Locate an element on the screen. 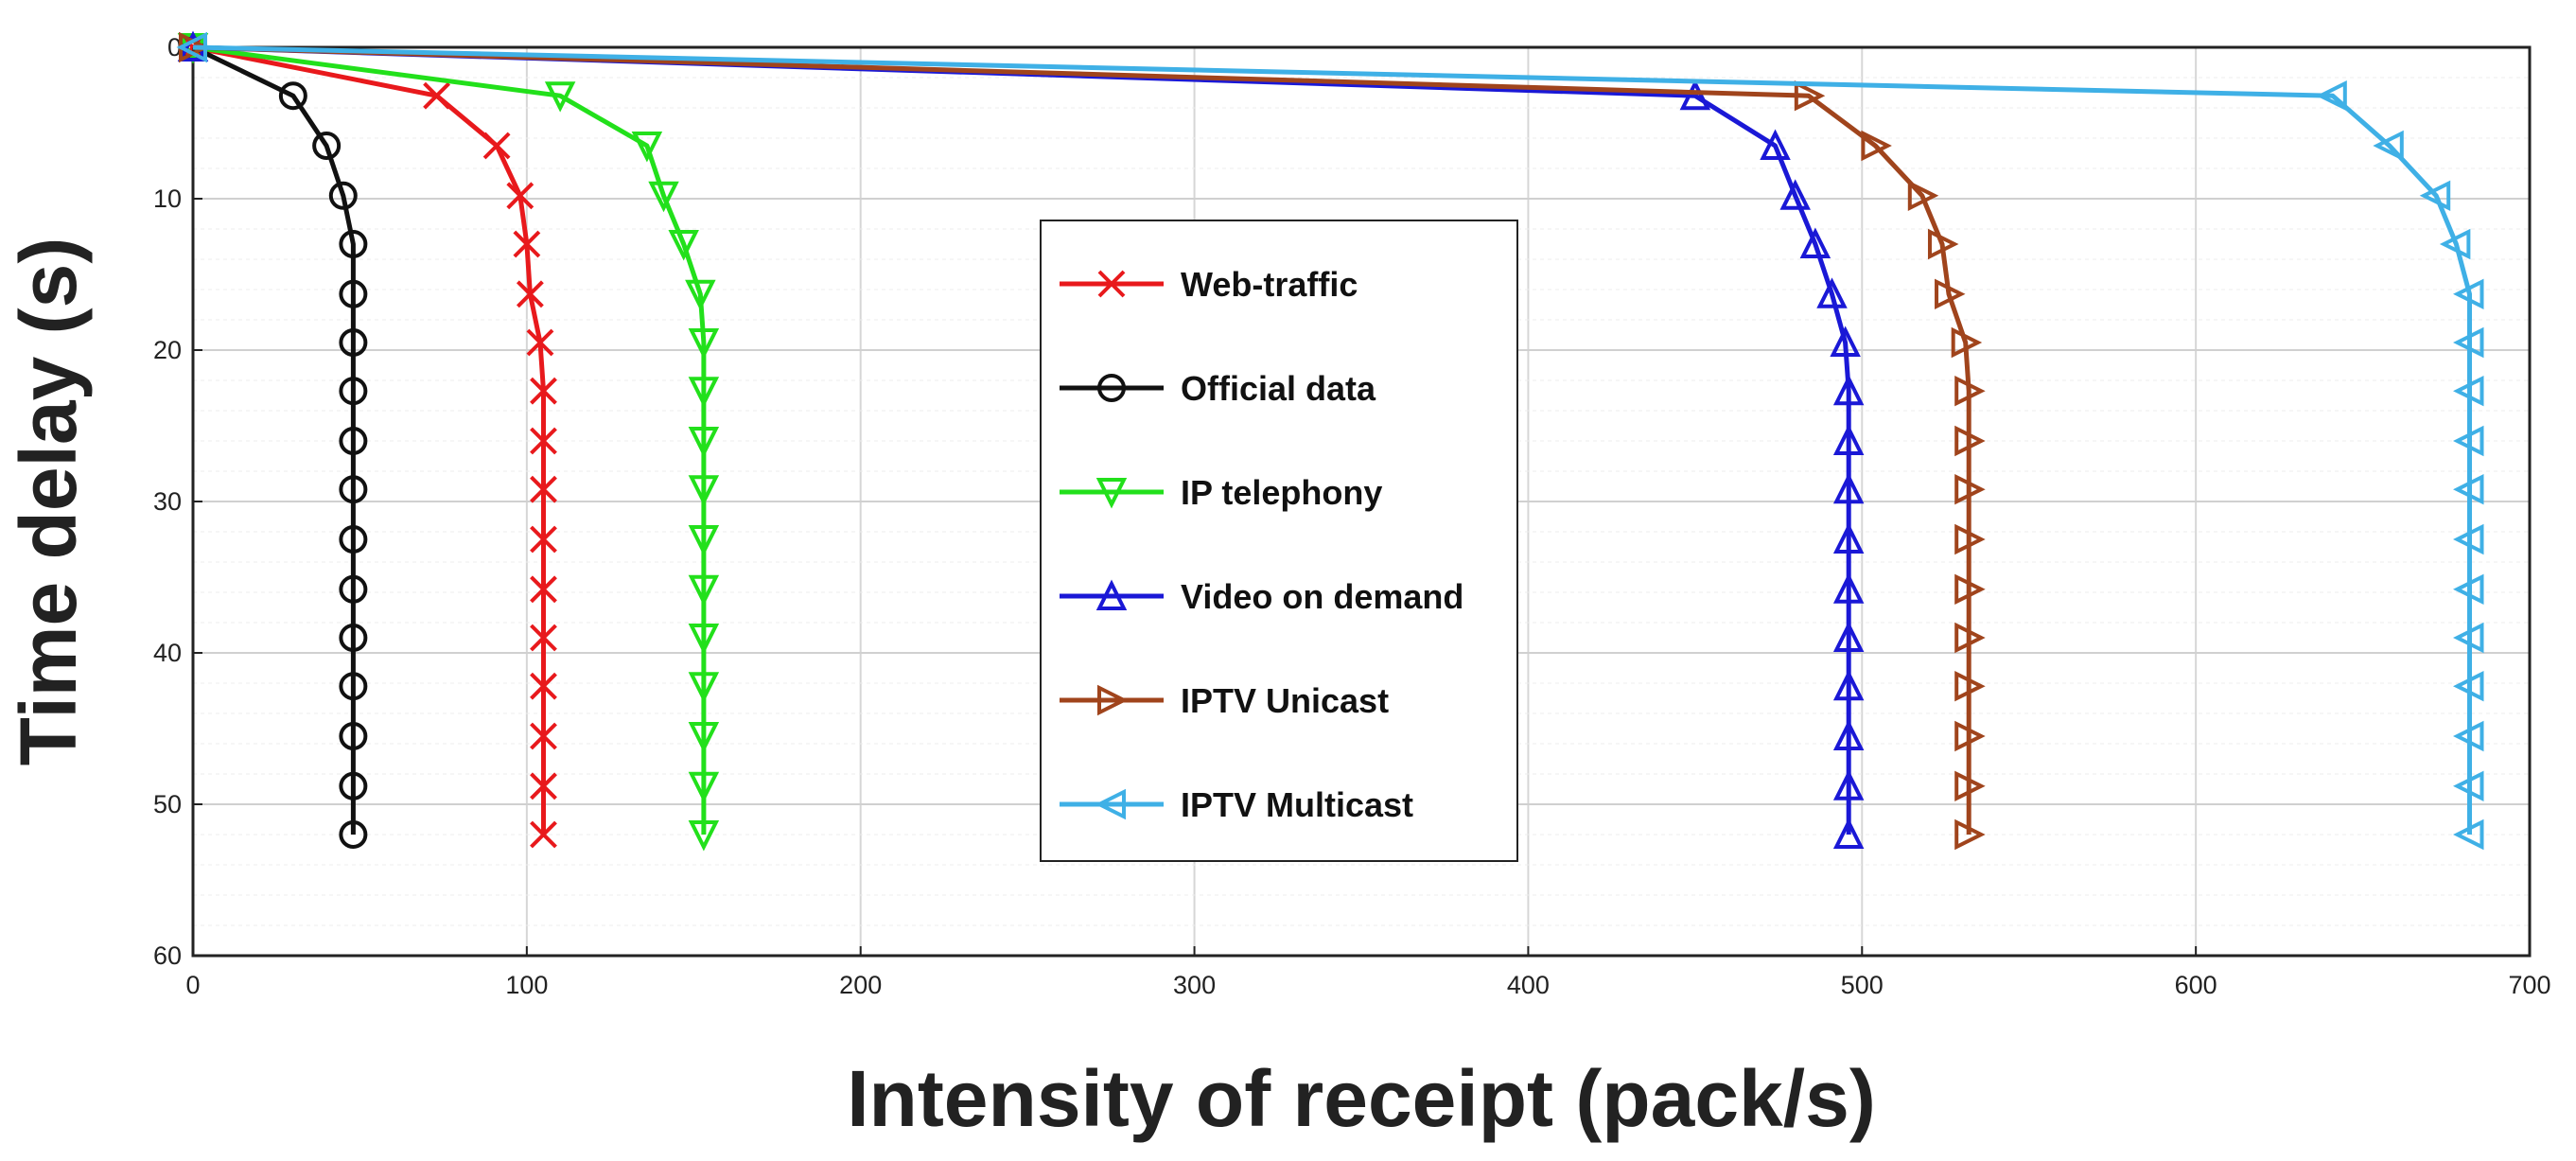  x-tick-label: 100 is located at coordinates (526, 985).